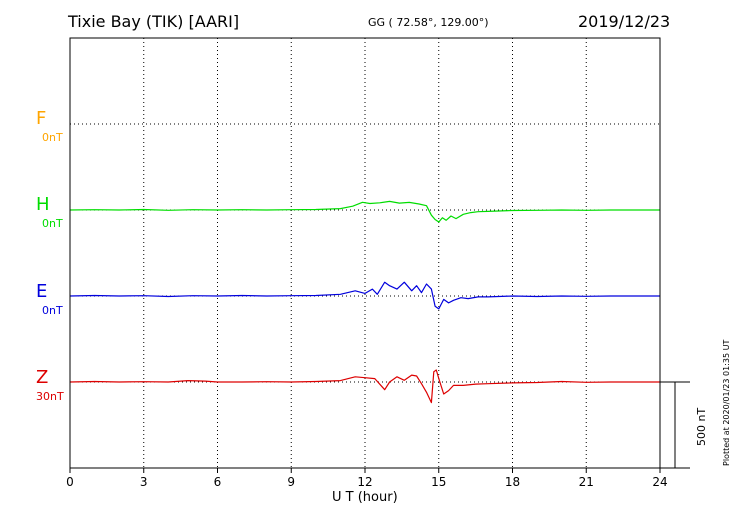  What do you see at coordinates (50, 396) in the screenshot?
I see `component-baseline: 30nT` at bounding box center [50, 396].